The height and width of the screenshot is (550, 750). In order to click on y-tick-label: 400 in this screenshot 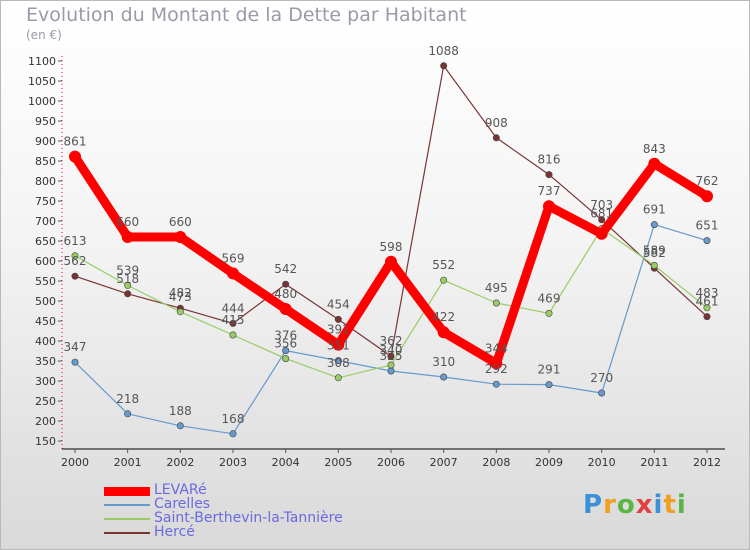, I will do `click(45, 341)`.